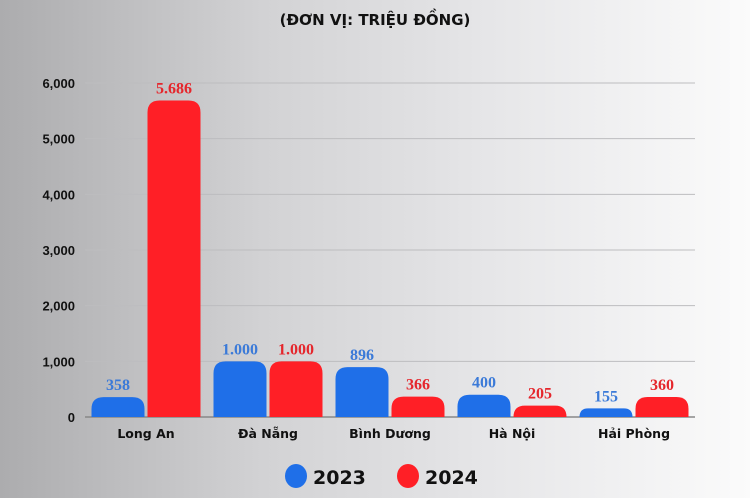 This screenshot has width=750, height=498. Describe the element at coordinates (375, 18) in the screenshot. I see `chart-title: (ĐƠN VỊ: TRIỆU ĐỒNG)` at that location.